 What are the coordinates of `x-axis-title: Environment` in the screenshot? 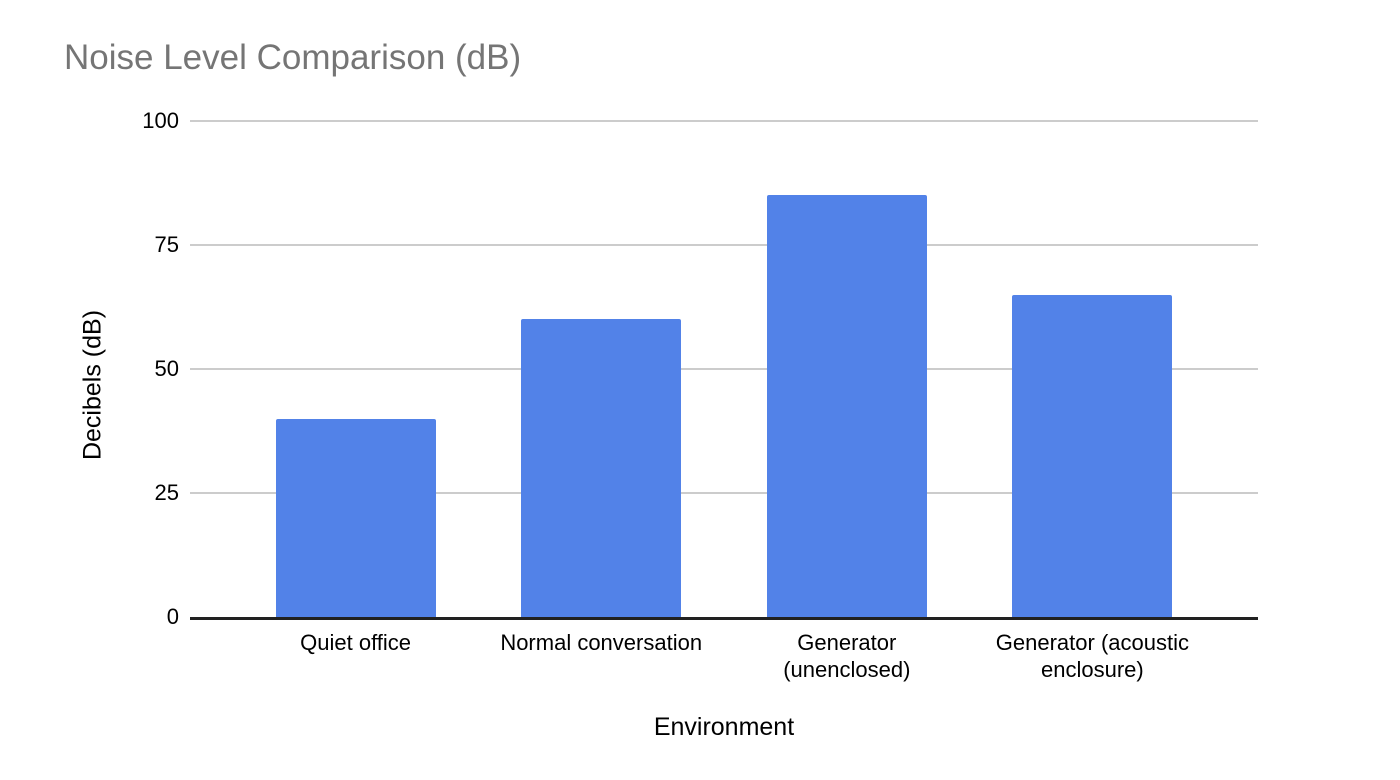 It's located at (724, 727).